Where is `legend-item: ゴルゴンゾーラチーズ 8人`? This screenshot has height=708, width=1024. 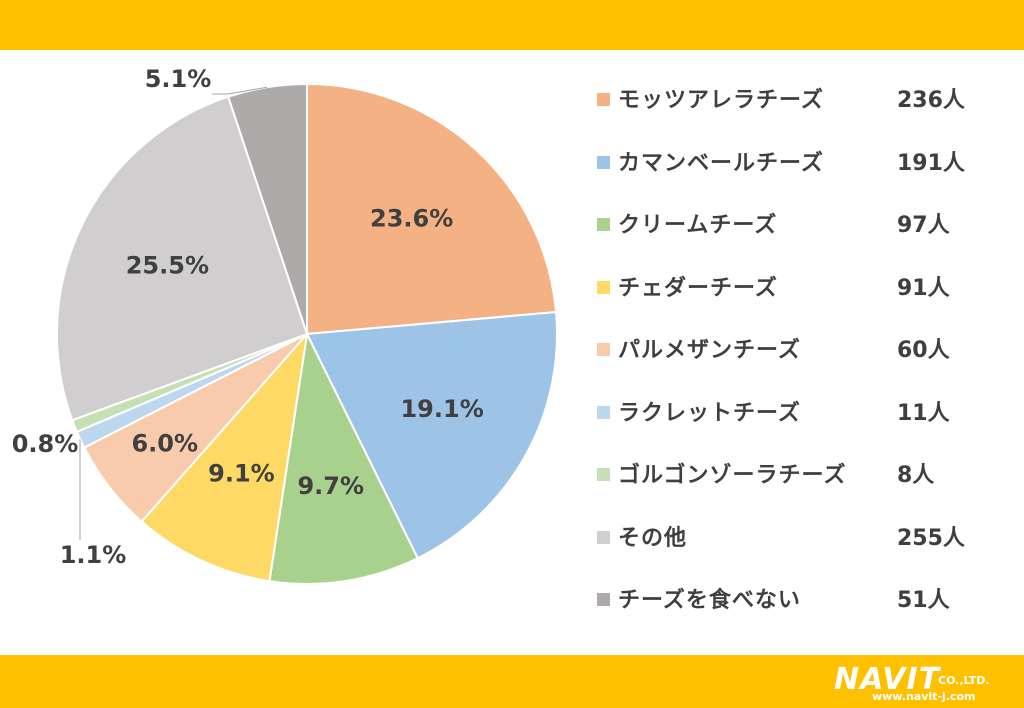
legend-item: ゴルゴンゾーラチーズ 8人 is located at coordinates (787, 488).